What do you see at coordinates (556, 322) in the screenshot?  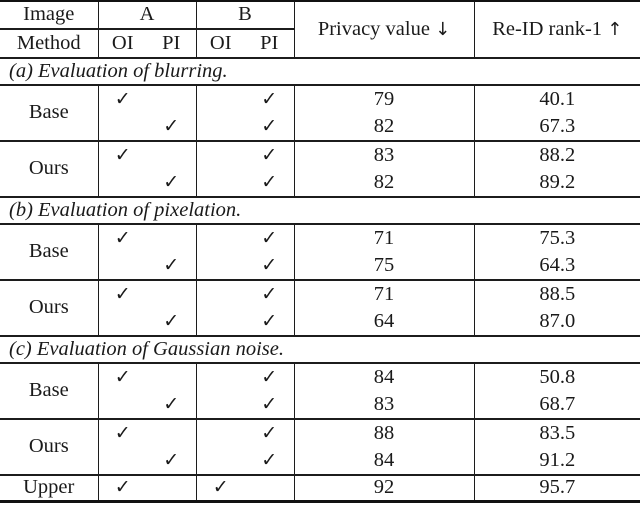 I see `reid-value-cell: 87.0` at bounding box center [556, 322].